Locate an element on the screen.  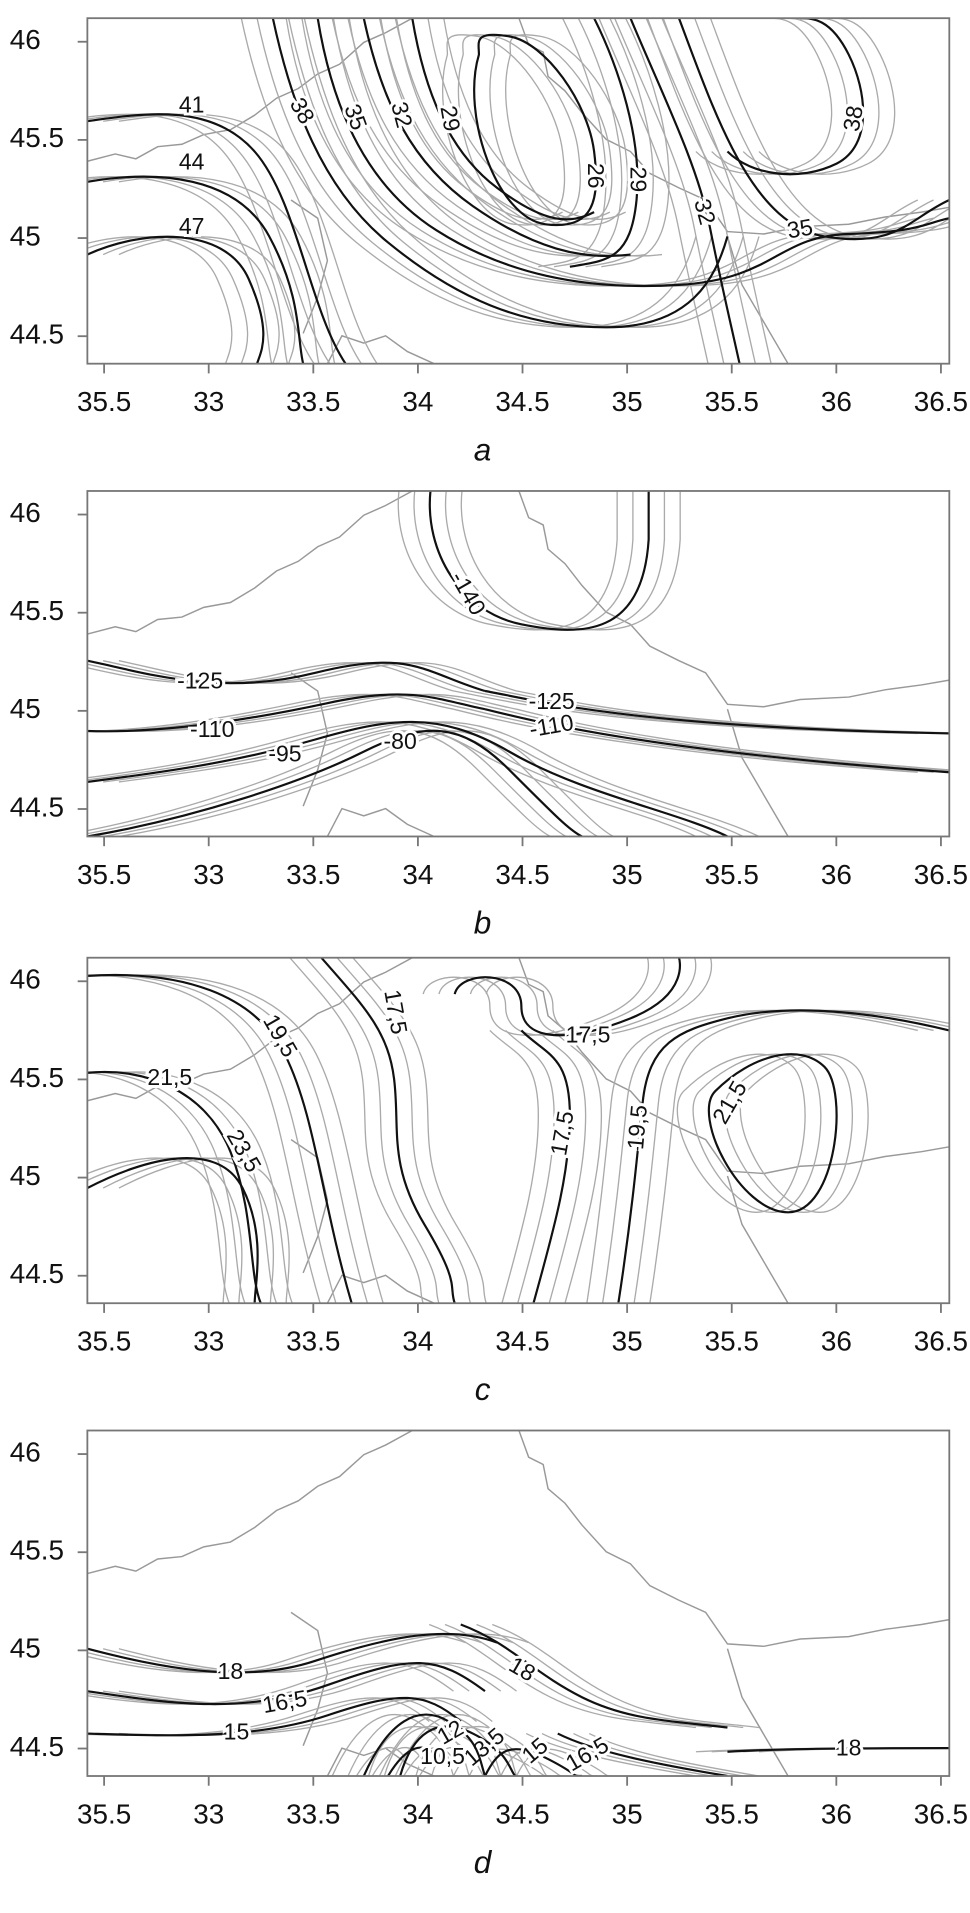
contour-label: 23,5 is located at coordinates (244, 1151).